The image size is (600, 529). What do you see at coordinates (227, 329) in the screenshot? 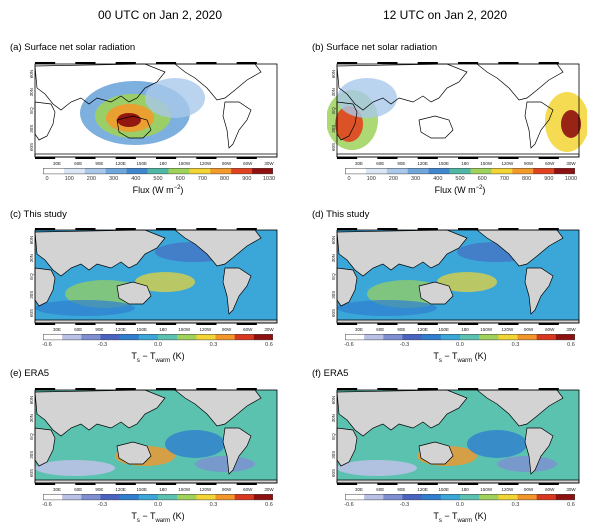
I see `lon-label: 90W` at bounding box center [227, 329].